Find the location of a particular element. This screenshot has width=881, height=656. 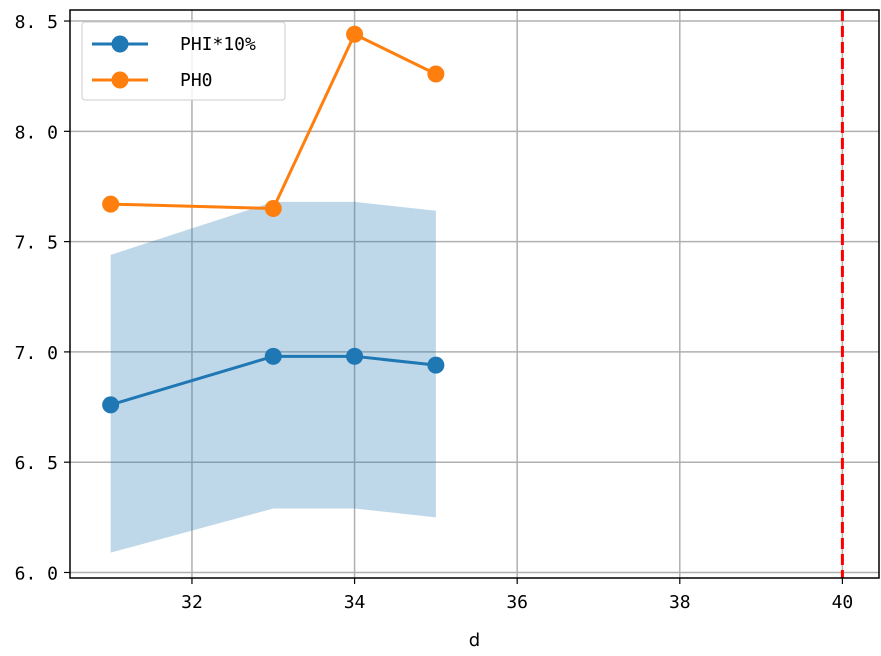

x-tick-label: 36 is located at coordinates (517, 602).